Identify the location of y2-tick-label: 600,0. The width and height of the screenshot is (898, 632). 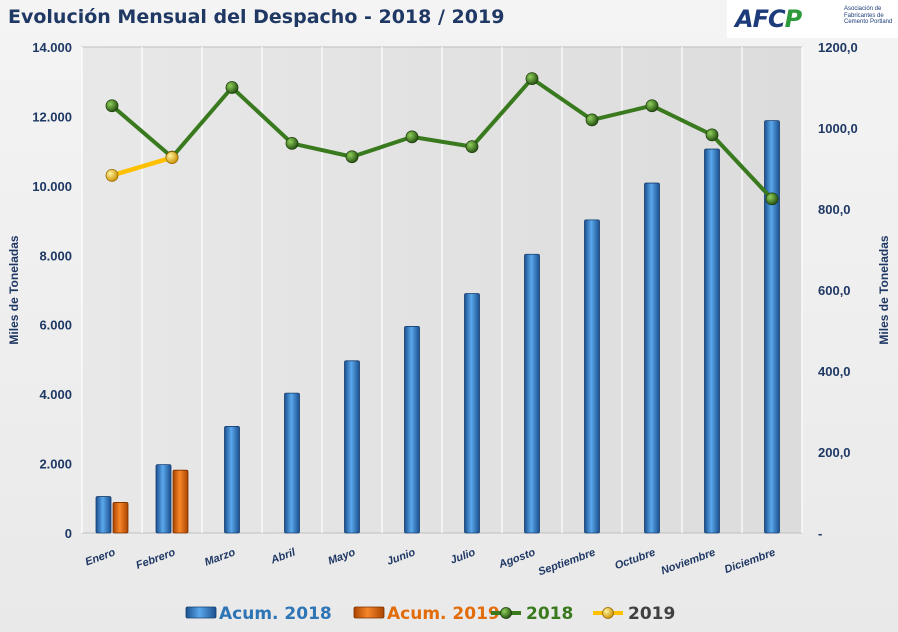
(834, 290).